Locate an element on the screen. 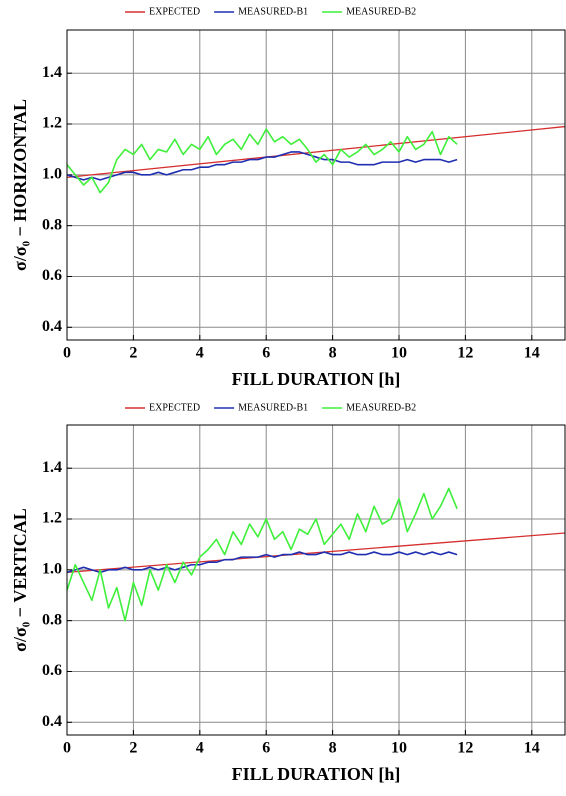 The width and height of the screenshot is (566, 796). y-axis-label: σ/σ₀ − HORIZONTAL is located at coordinates (20, 185).